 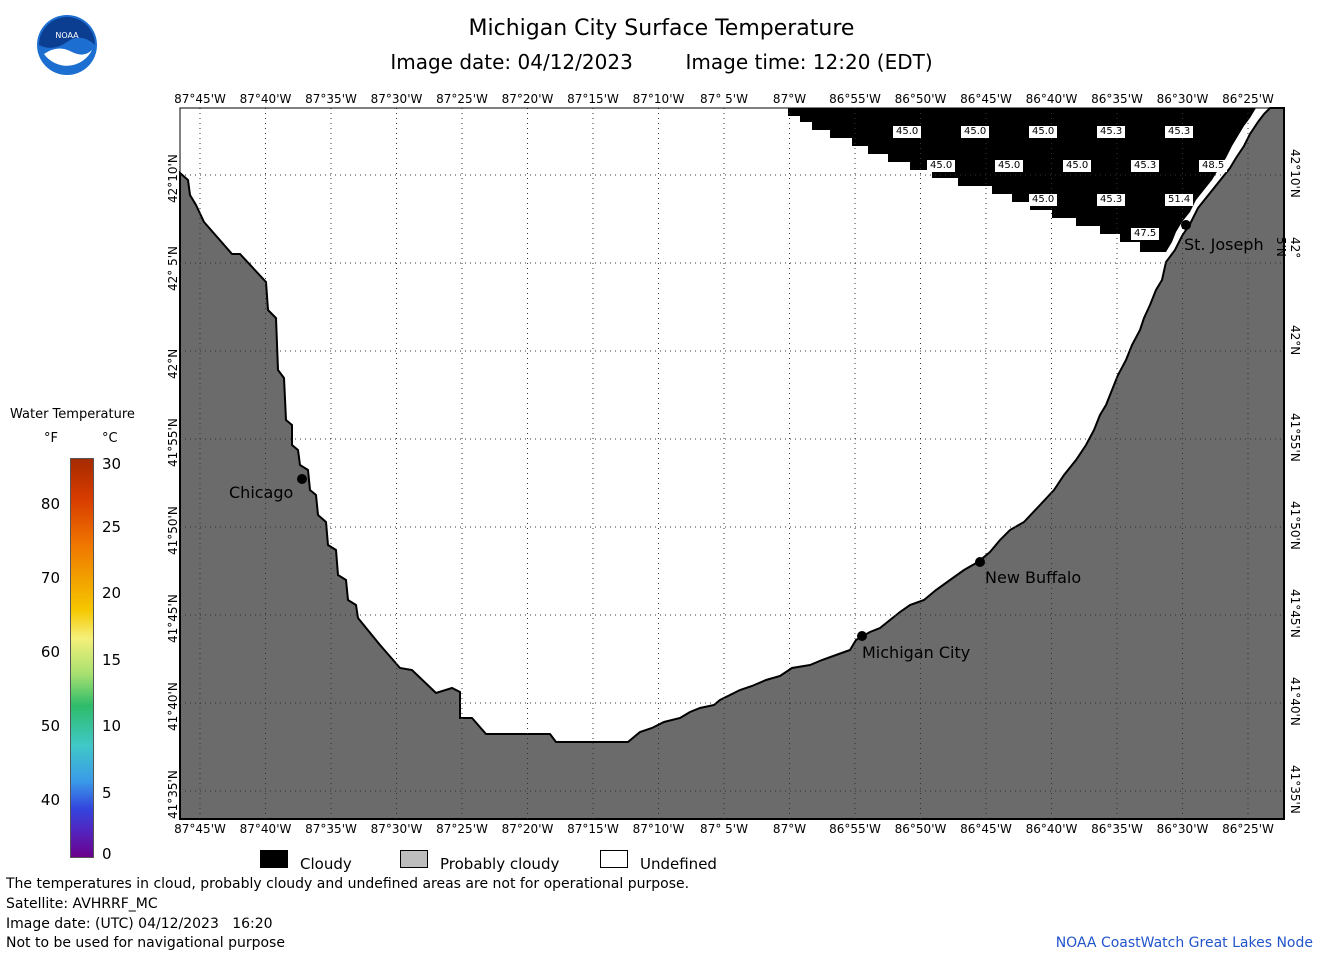 What do you see at coordinates (1051, 829) in the screenshot?
I see `lon-label-bottom: 86°40'W` at bounding box center [1051, 829].